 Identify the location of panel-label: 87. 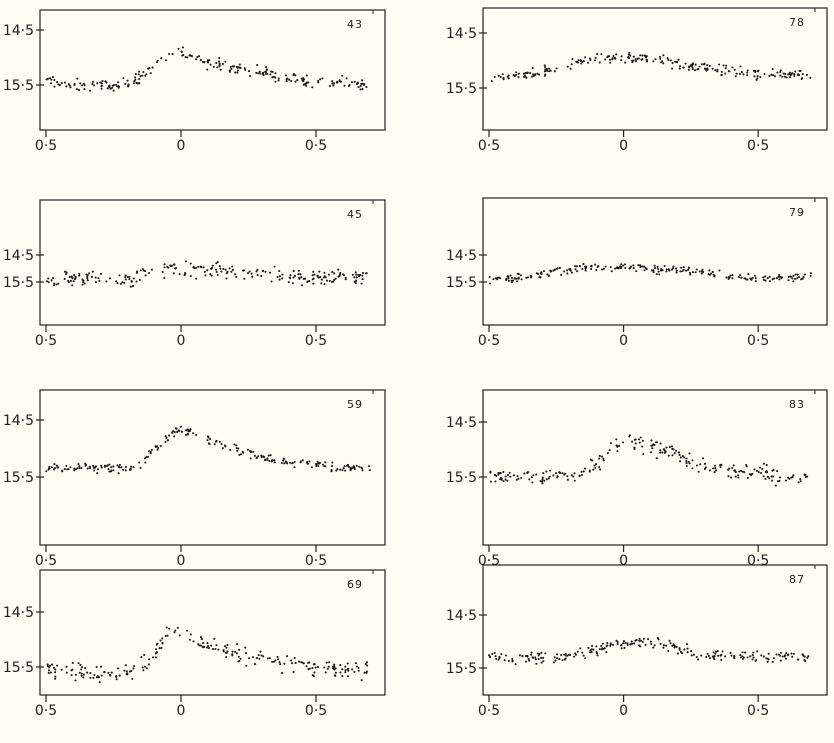
(797, 579).